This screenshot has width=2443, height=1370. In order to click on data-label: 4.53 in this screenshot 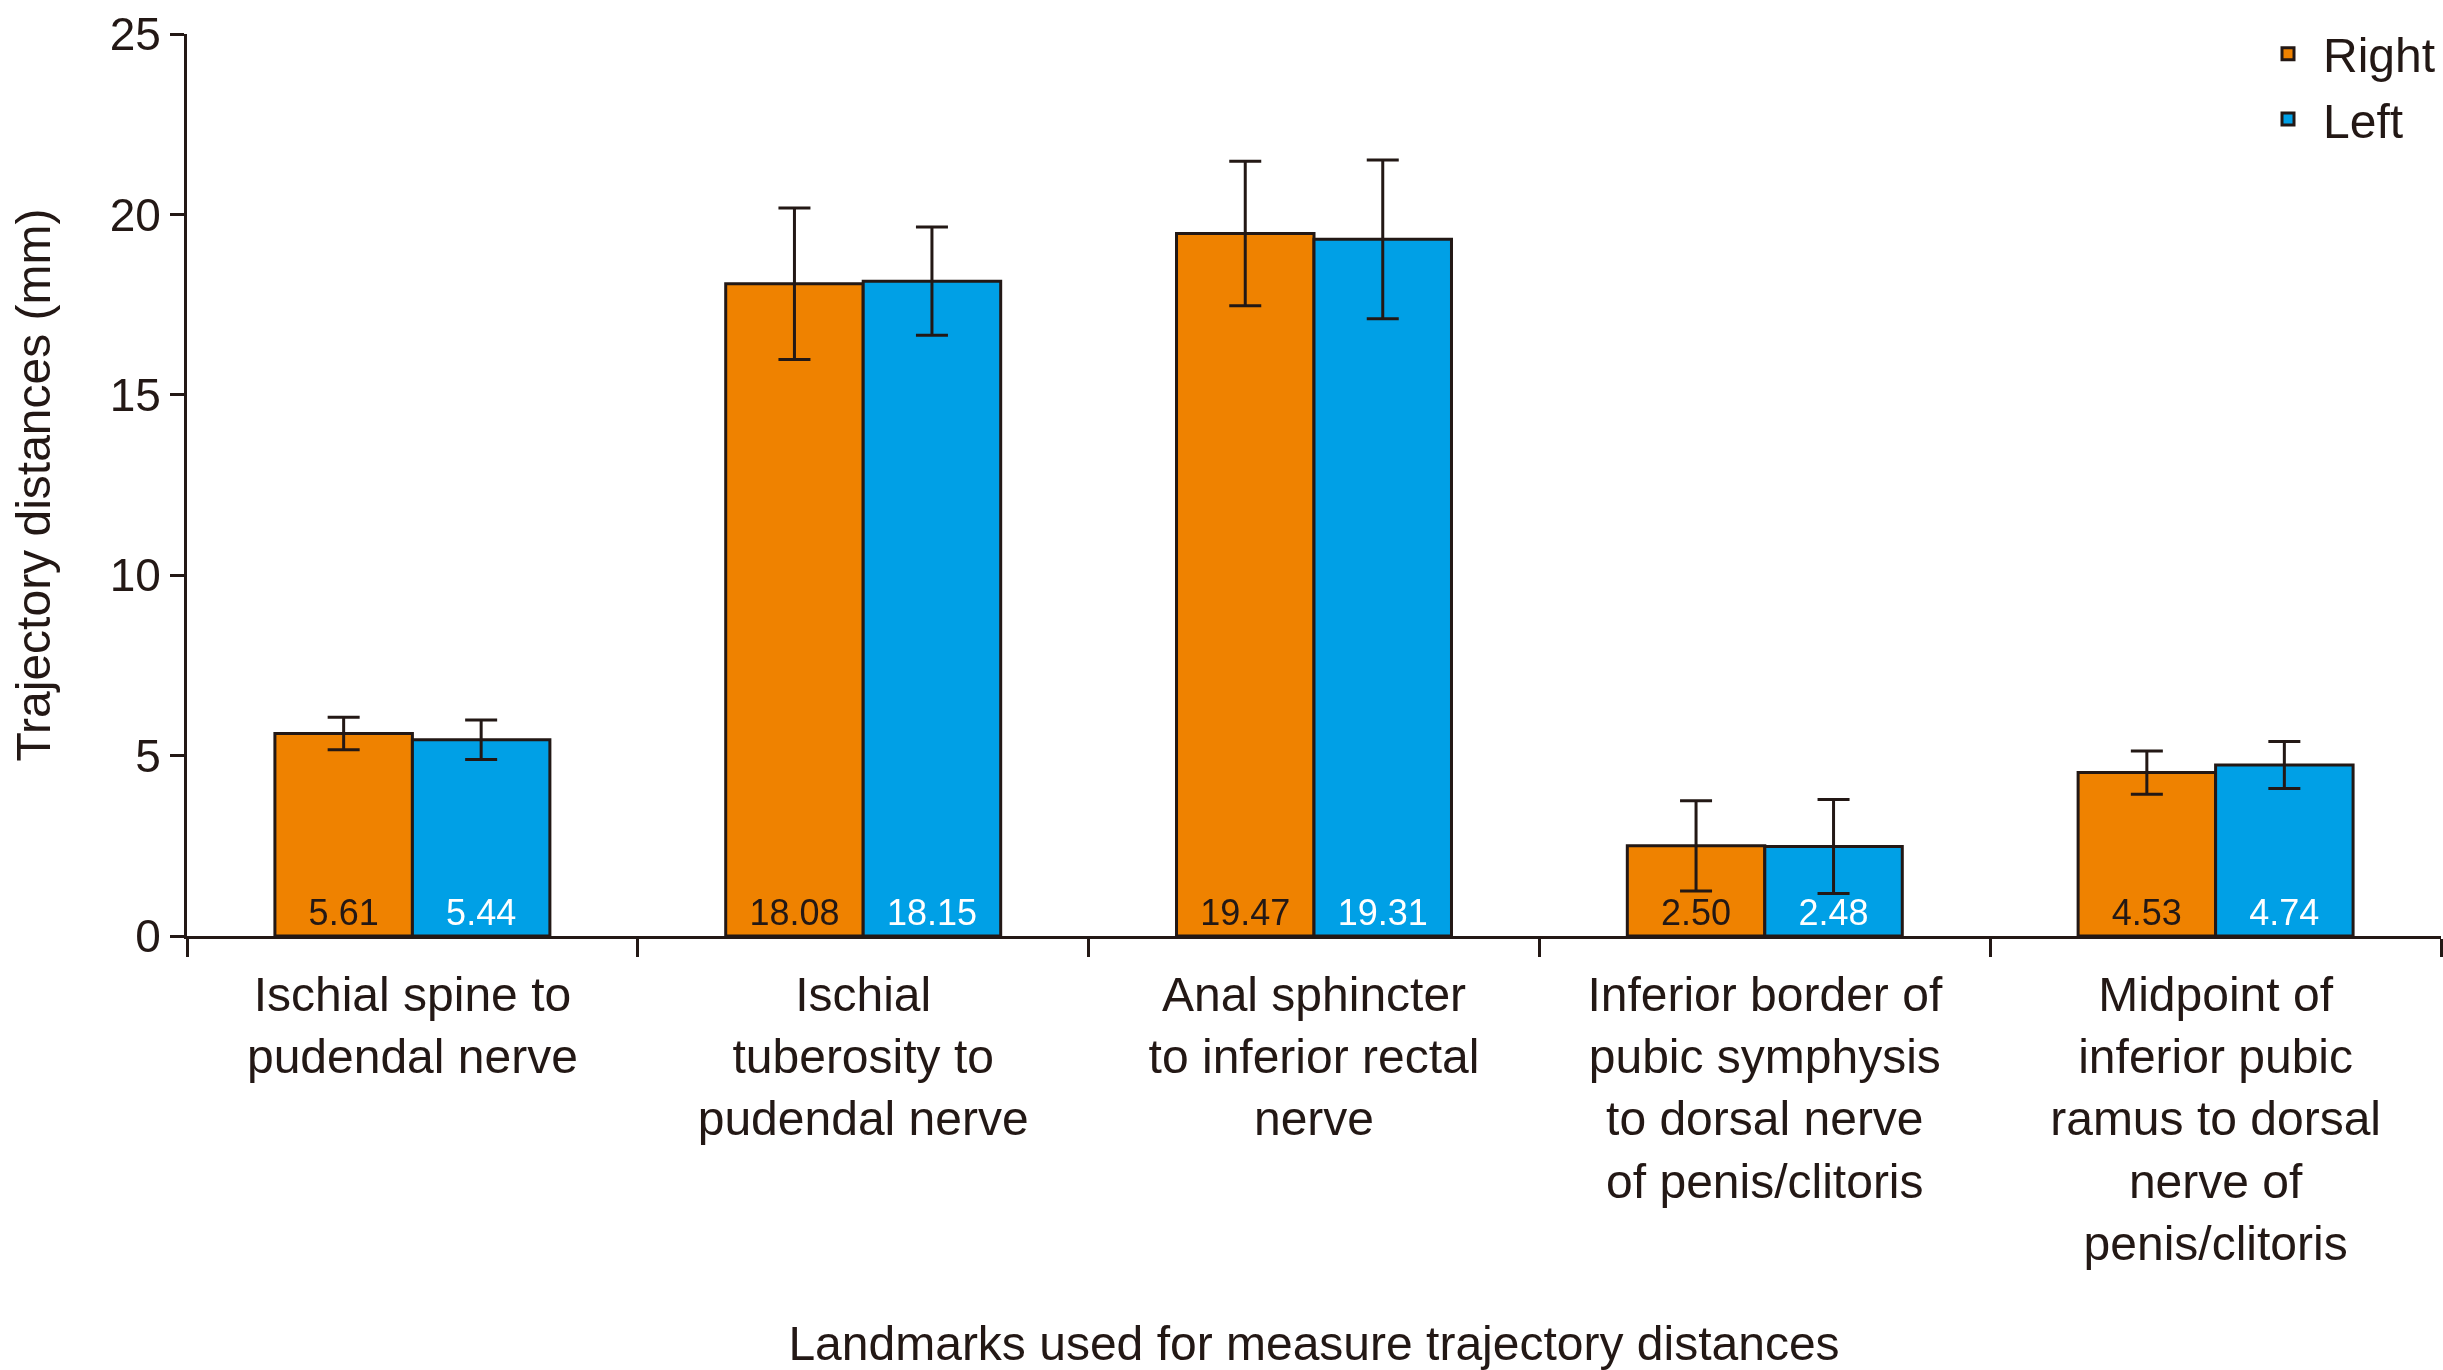, I will do `click(2146, 912)`.